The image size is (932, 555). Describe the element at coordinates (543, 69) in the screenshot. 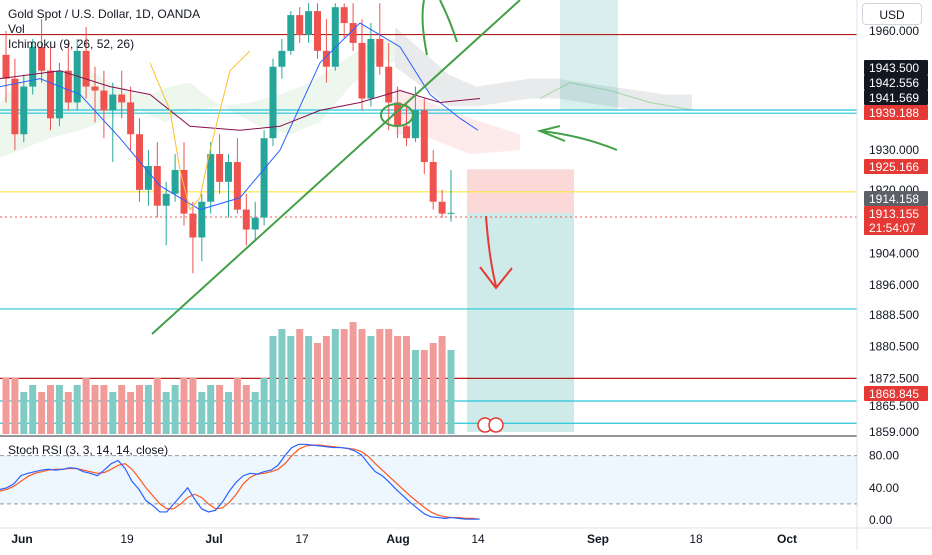

I see `ichimoku-cloud-future` at that location.